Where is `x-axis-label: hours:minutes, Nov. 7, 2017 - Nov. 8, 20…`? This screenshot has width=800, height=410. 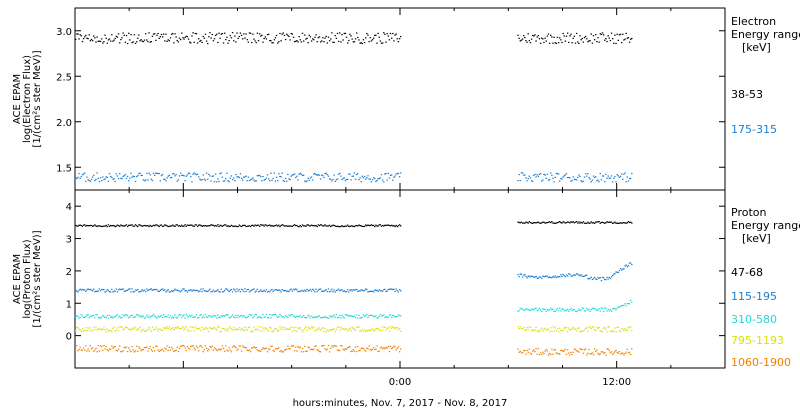
x-axis-label: hours:minutes, Nov. 7, 2017 - Nov. 8, 20… is located at coordinates (400, 403).